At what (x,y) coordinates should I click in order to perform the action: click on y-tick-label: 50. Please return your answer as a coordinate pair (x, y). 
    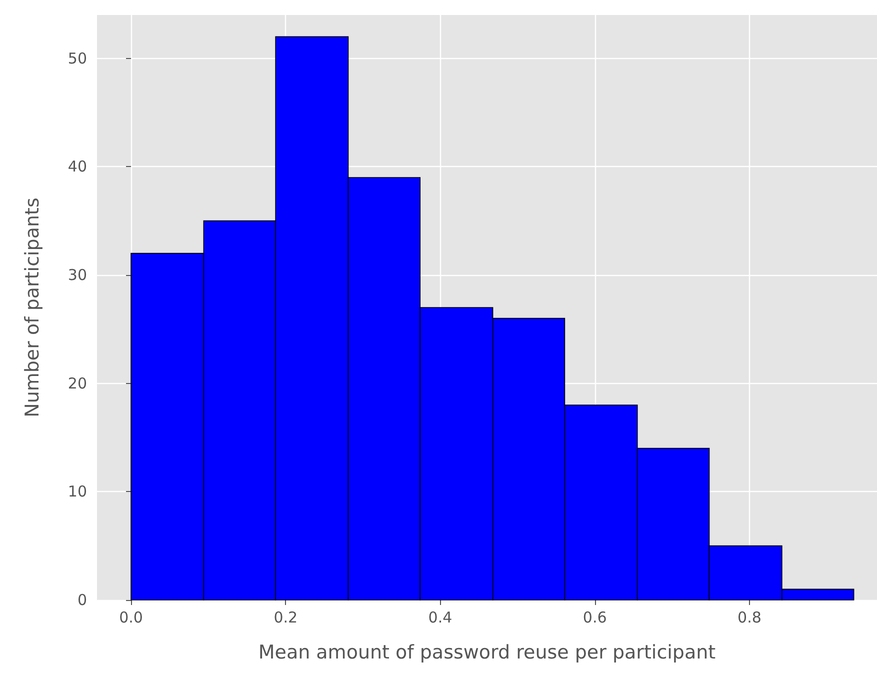
    Looking at the image, I should click on (77, 58).